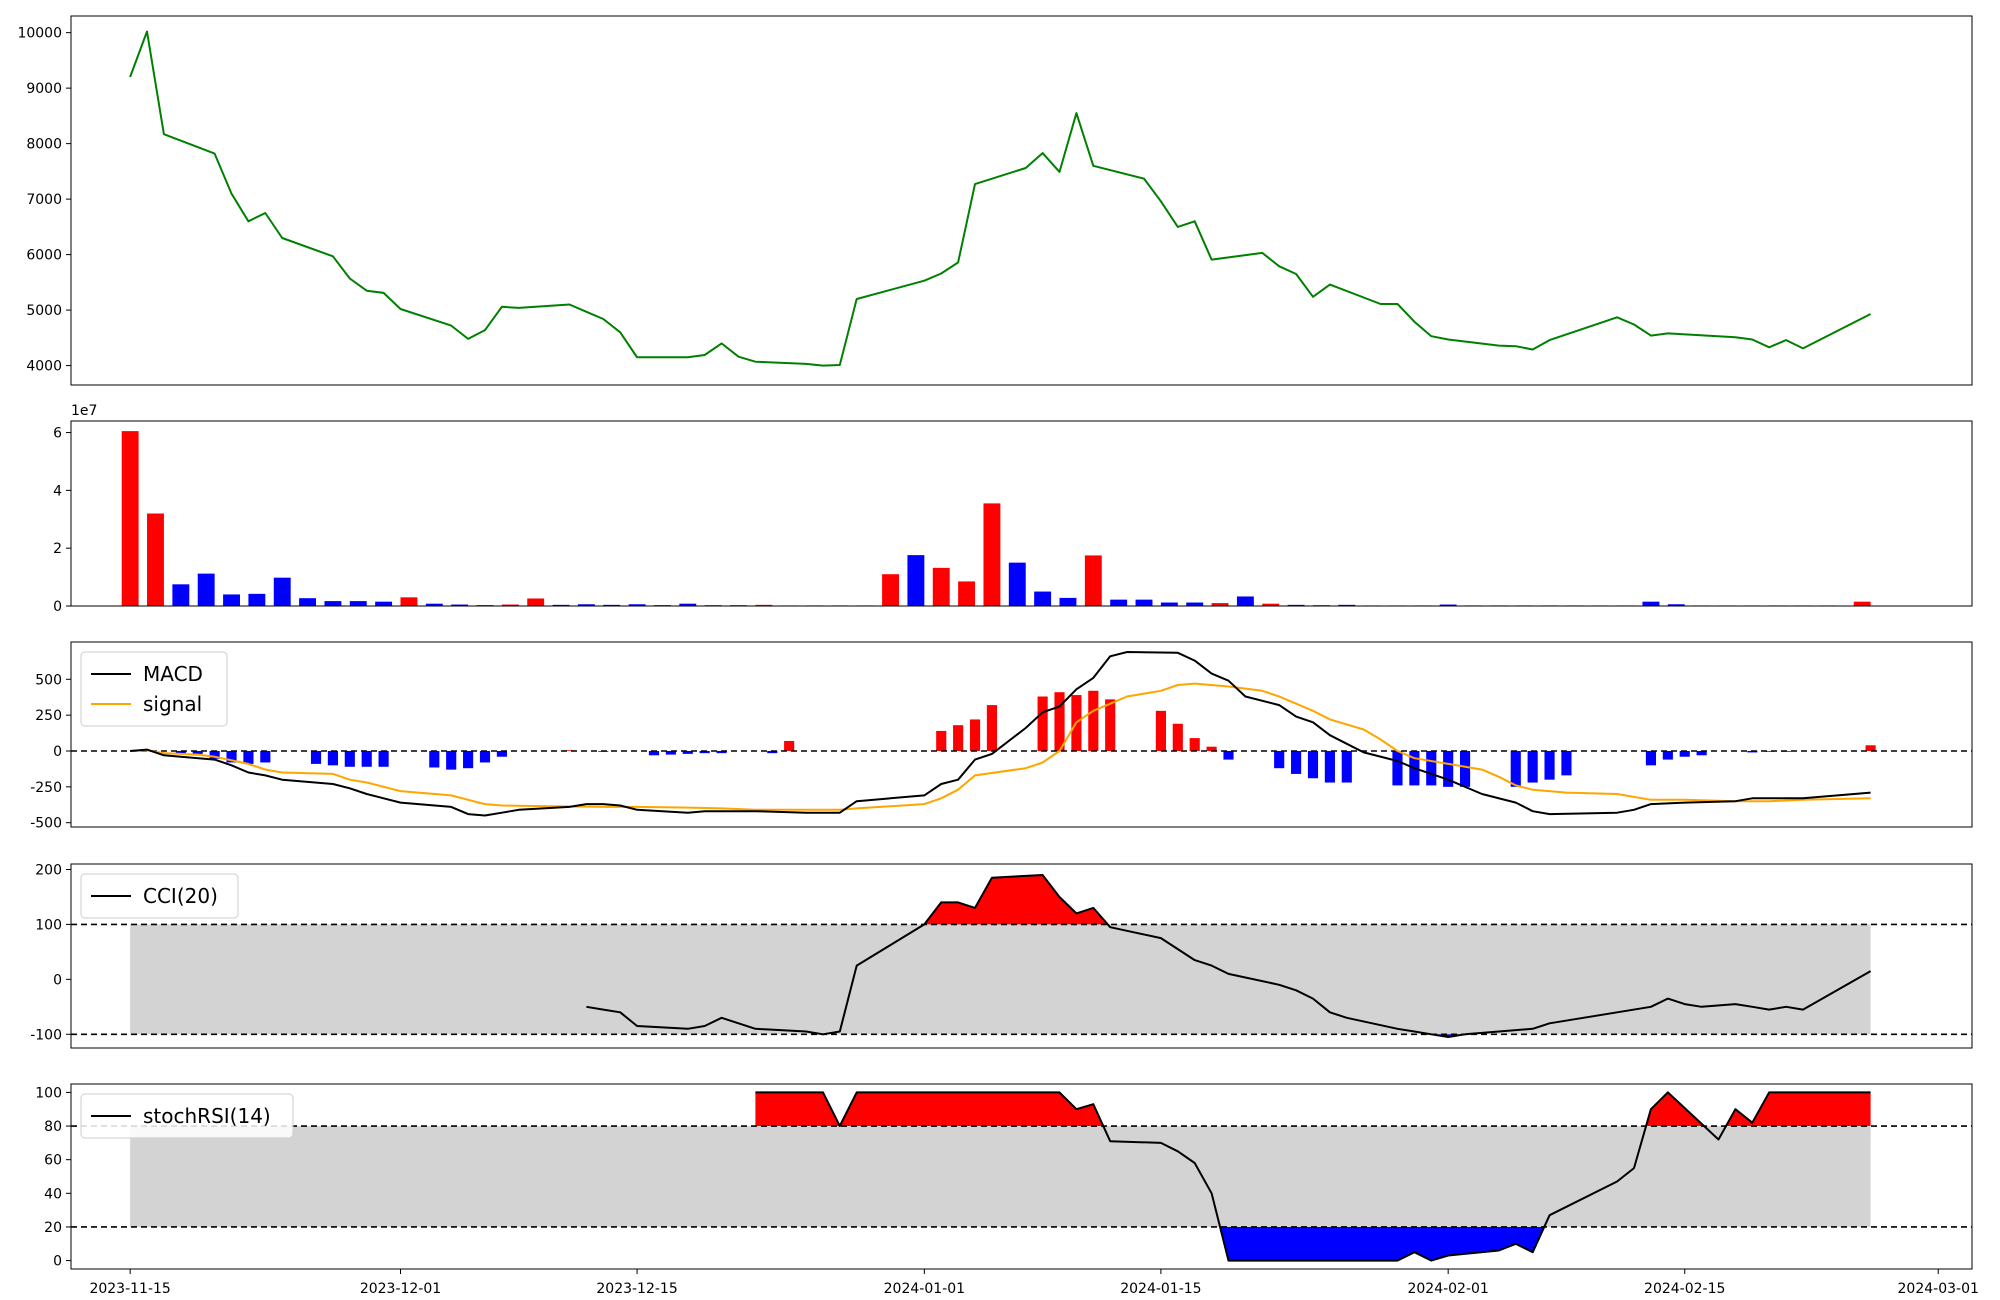 This screenshot has height=1300, width=2000. What do you see at coordinates (1382, 1244) in the screenshot?
I see `stochrsi-oversold-fill` at bounding box center [1382, 1244].